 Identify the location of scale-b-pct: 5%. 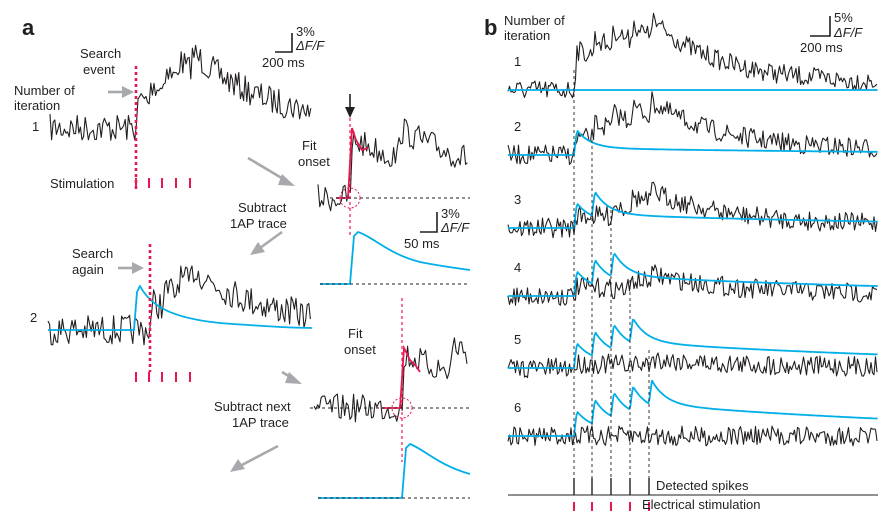
(843, 17).